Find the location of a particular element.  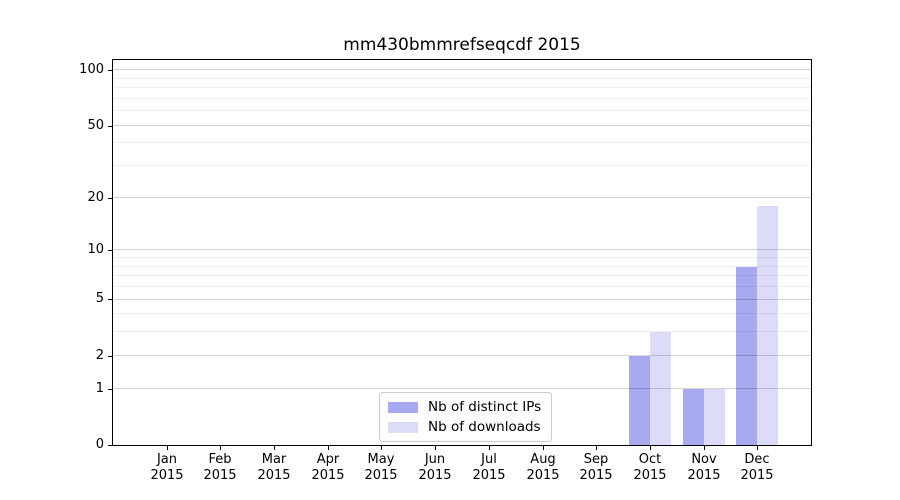

x-tick-label-jan: Jan 2015 is located at coordinates (167, 468).